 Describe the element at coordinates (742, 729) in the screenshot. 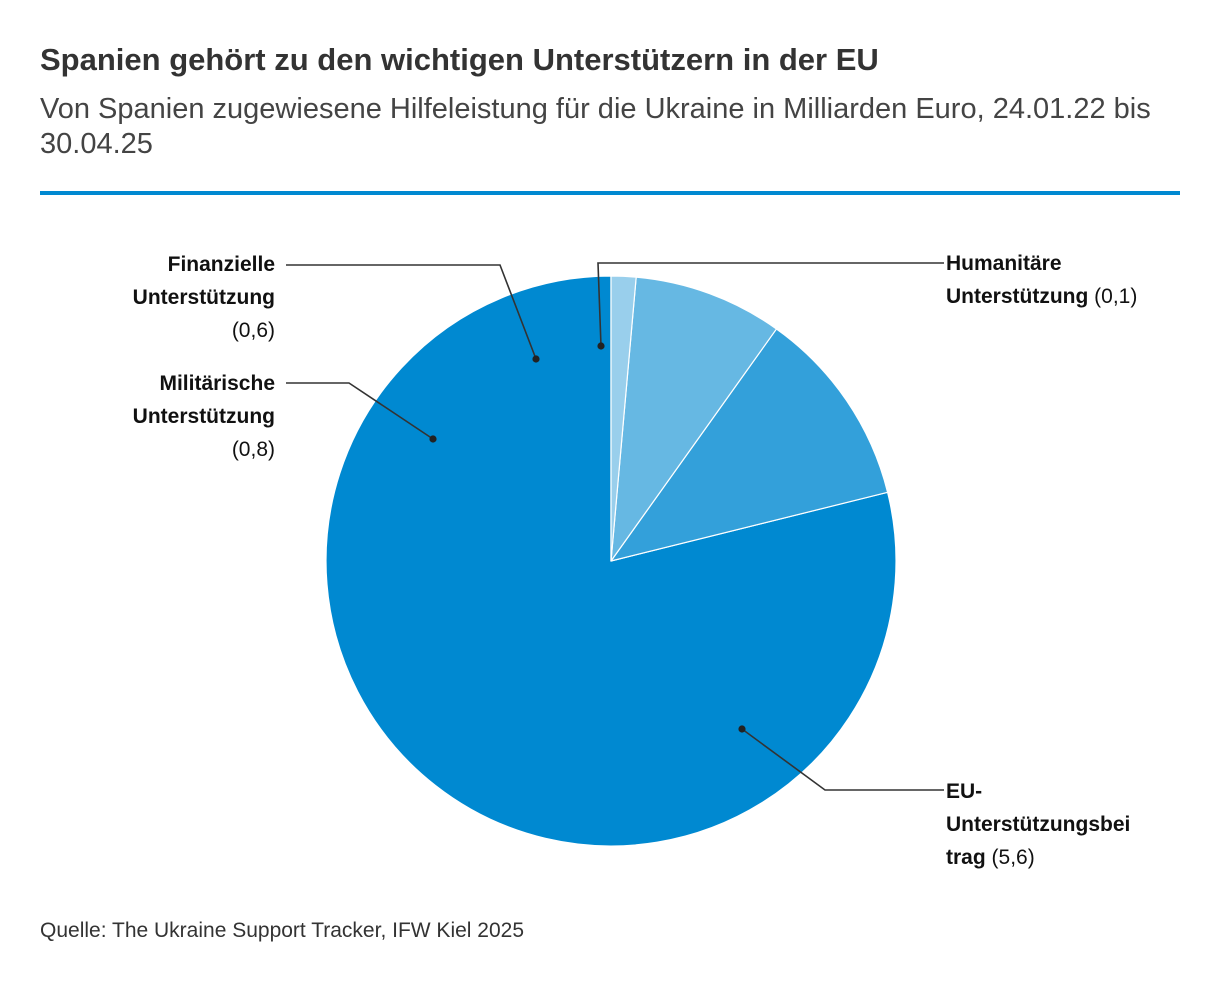

I see `leader-dot-eu` at that location.